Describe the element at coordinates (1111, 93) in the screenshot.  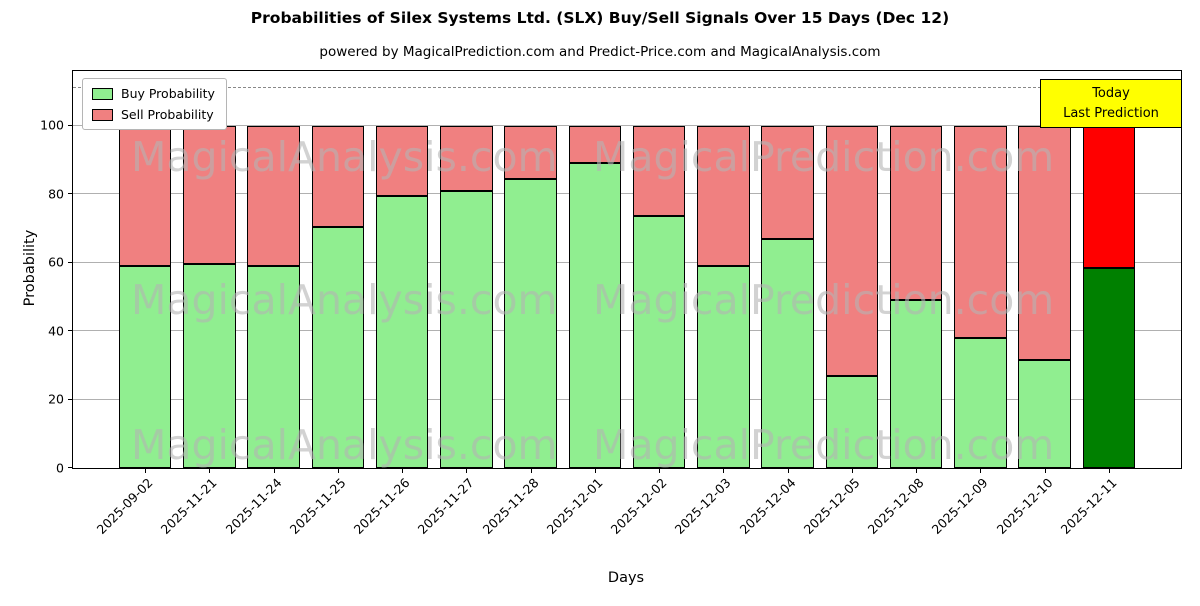
I see `today-box-line1: Today` at that location.